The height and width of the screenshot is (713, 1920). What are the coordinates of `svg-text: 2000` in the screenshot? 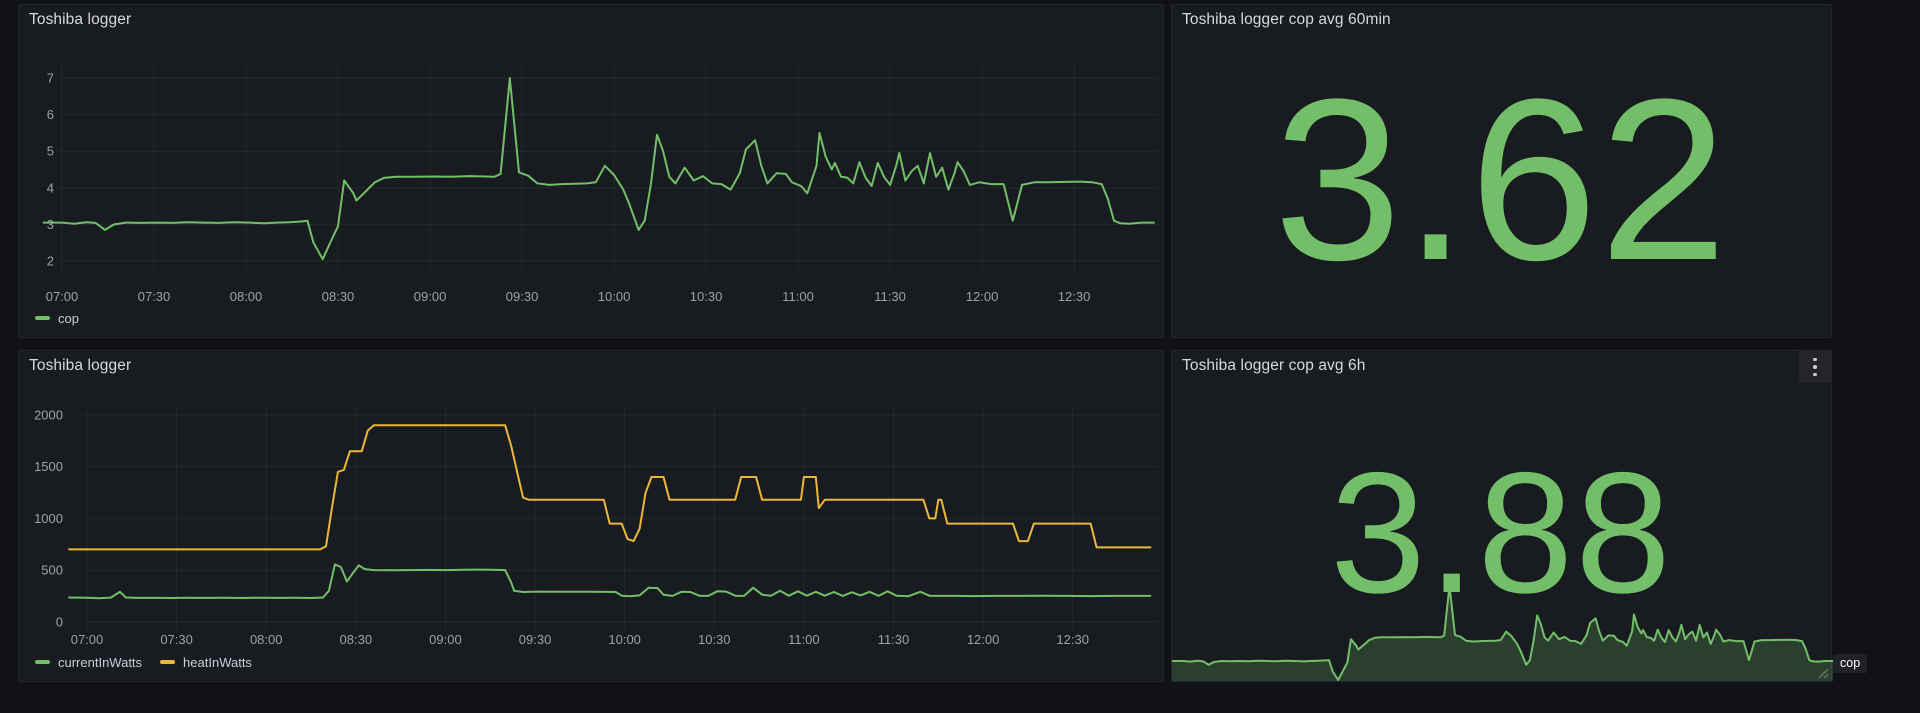 It's located at (48, 415).